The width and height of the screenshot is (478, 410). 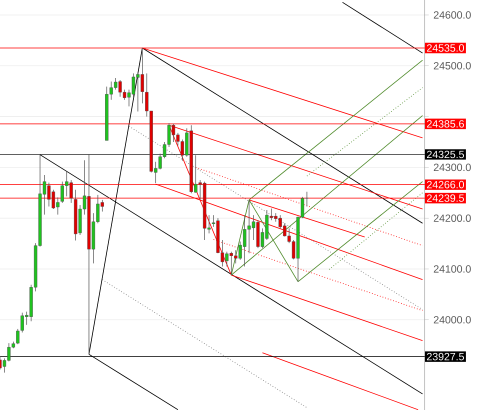 What do you see at coordinates (445, 184) in the screenshot?
I see `ref-line-label: 24266.0` at bounding box center [445, 184].